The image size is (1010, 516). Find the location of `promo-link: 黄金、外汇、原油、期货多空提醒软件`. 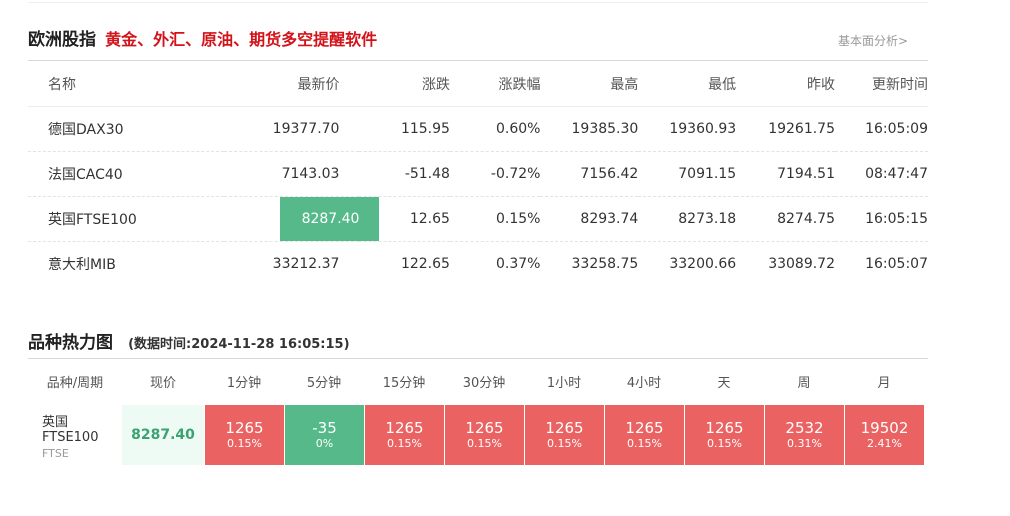

promo-link: 黄金、外汇、原油、期货多空提醒软件 is located at coordinates (241, 39).